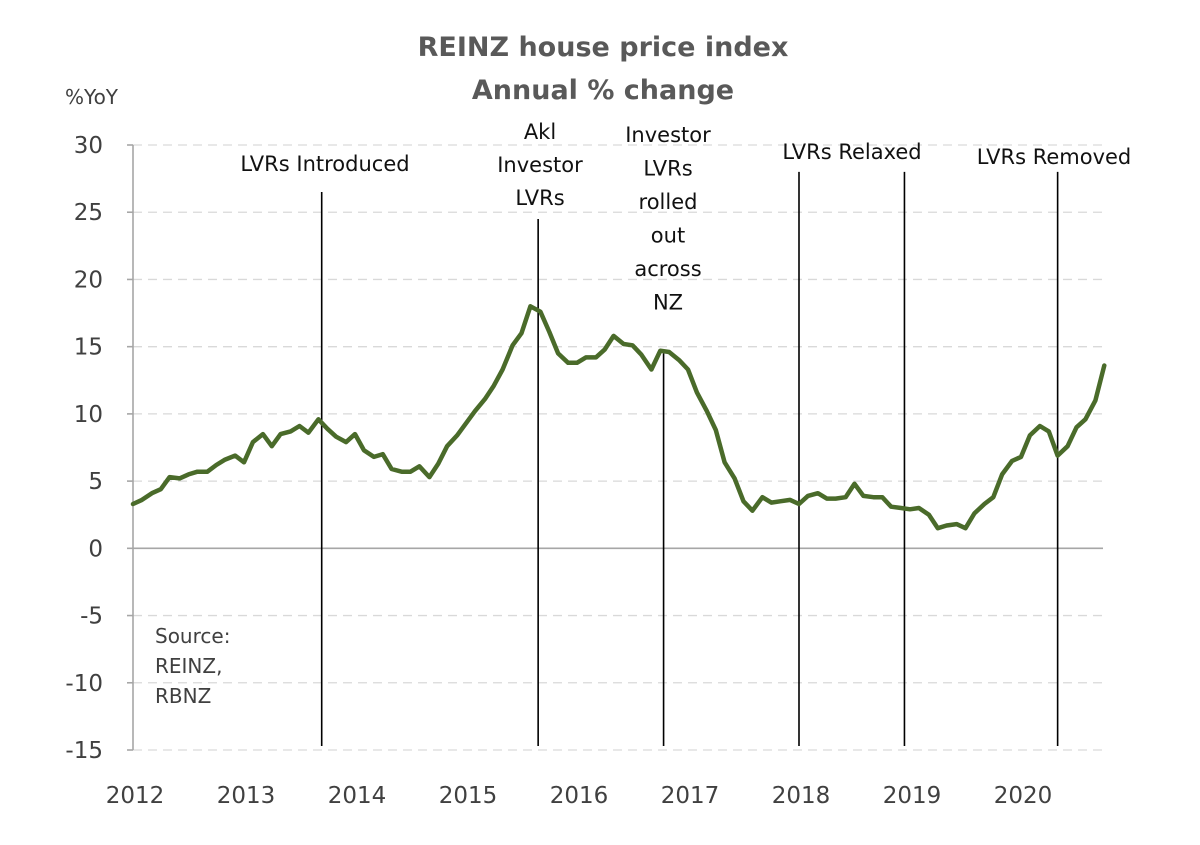  I want to click on annotation-2-line-3: LVRs, so click(539, 198).